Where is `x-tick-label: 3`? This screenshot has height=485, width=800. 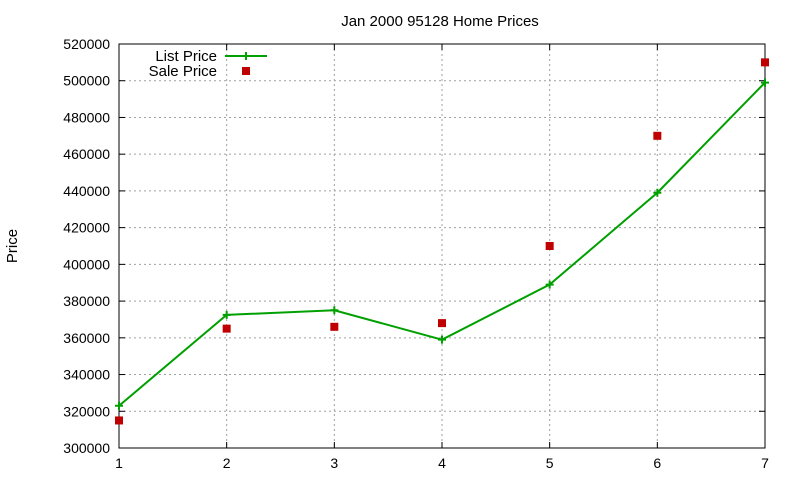 x-tick-label: 3 is located at coordinates (334, 463).